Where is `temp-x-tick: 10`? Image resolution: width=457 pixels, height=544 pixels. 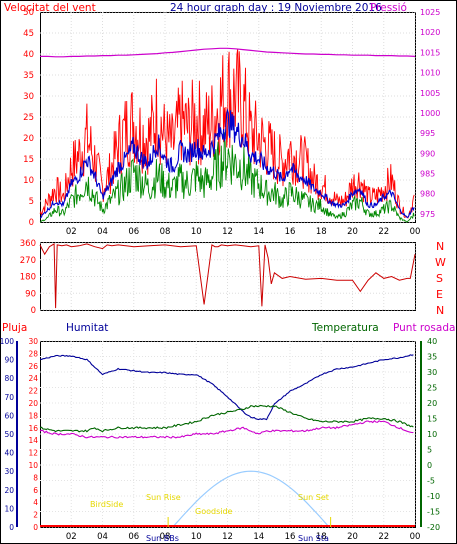 temp-x-tick: 10 is located at coordinates (196, 537).